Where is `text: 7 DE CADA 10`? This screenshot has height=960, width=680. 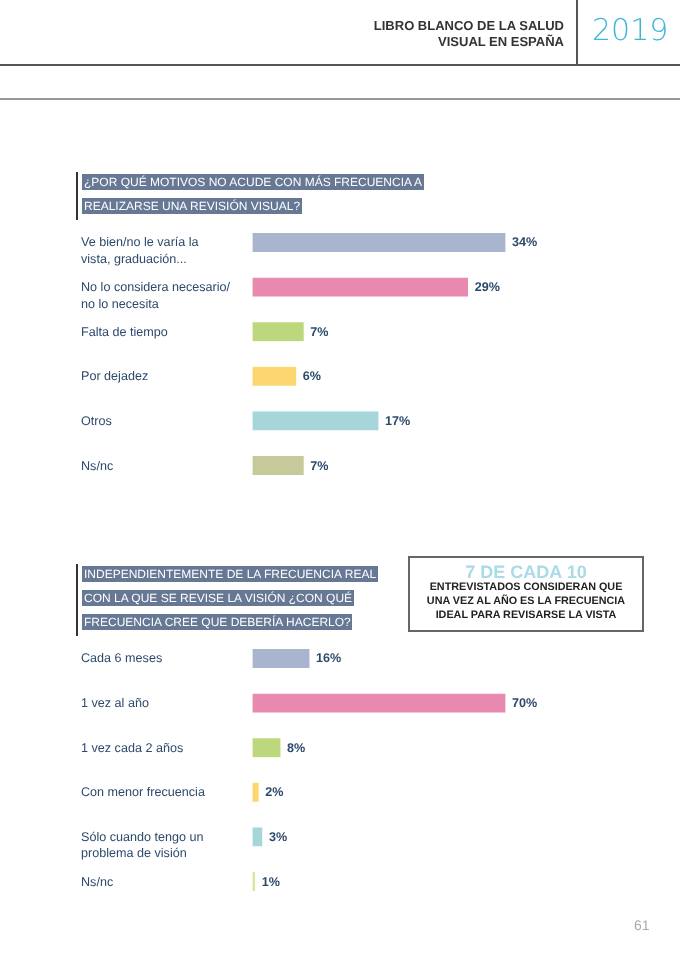 text: 7 DE CADA 10 is located at coordinates (526, 572).